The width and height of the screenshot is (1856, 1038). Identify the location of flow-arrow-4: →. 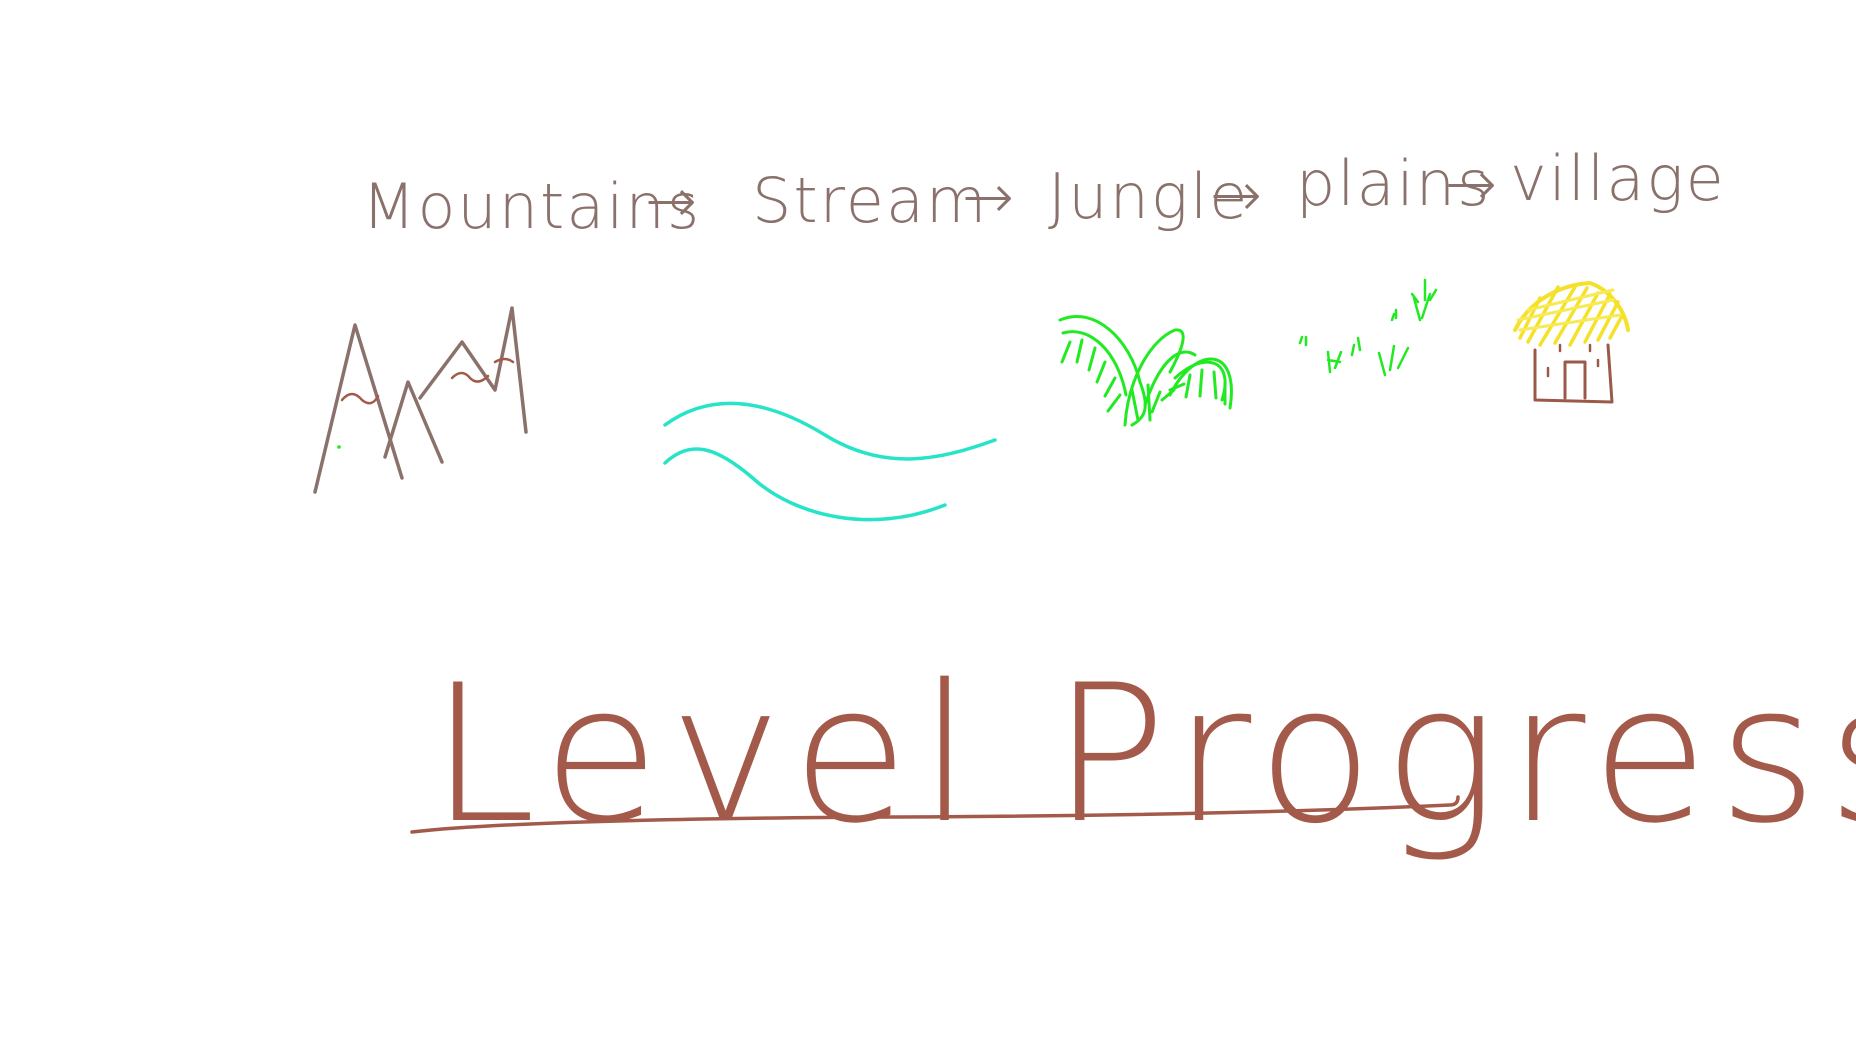
(1472, 183).